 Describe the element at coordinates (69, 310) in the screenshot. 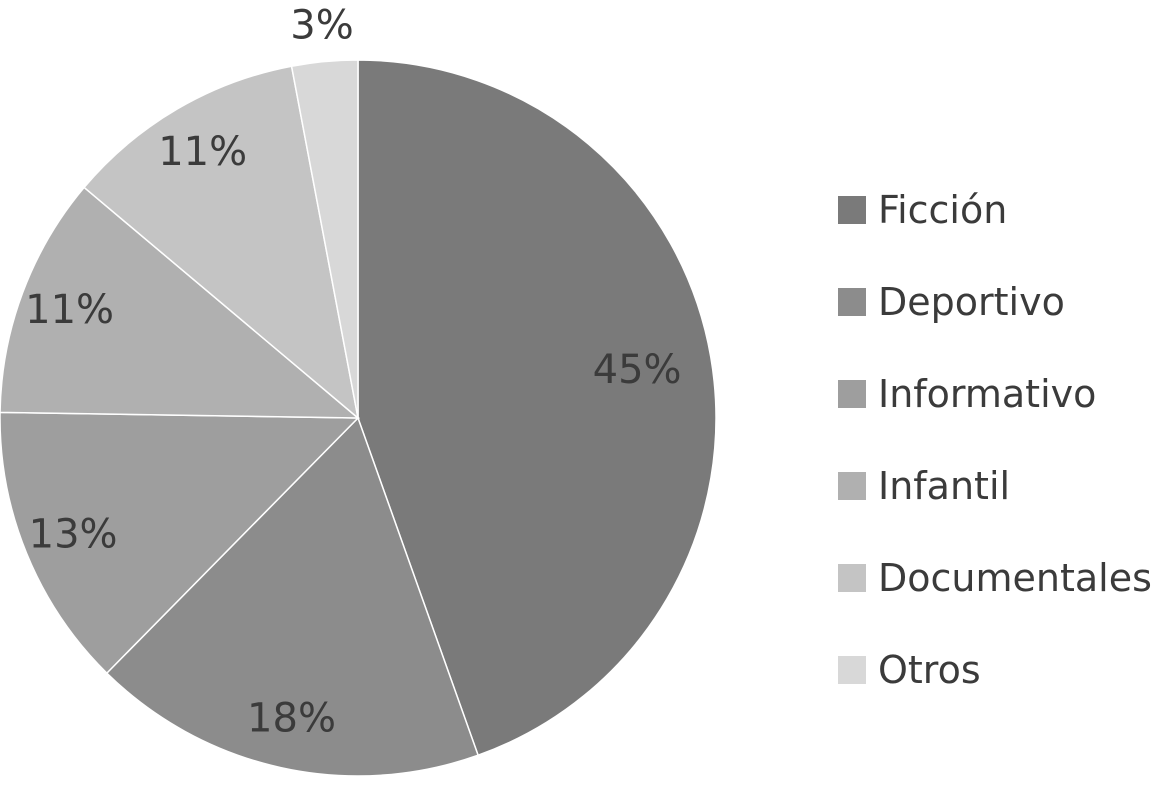

I see `data-label-4: 11%` at that location.